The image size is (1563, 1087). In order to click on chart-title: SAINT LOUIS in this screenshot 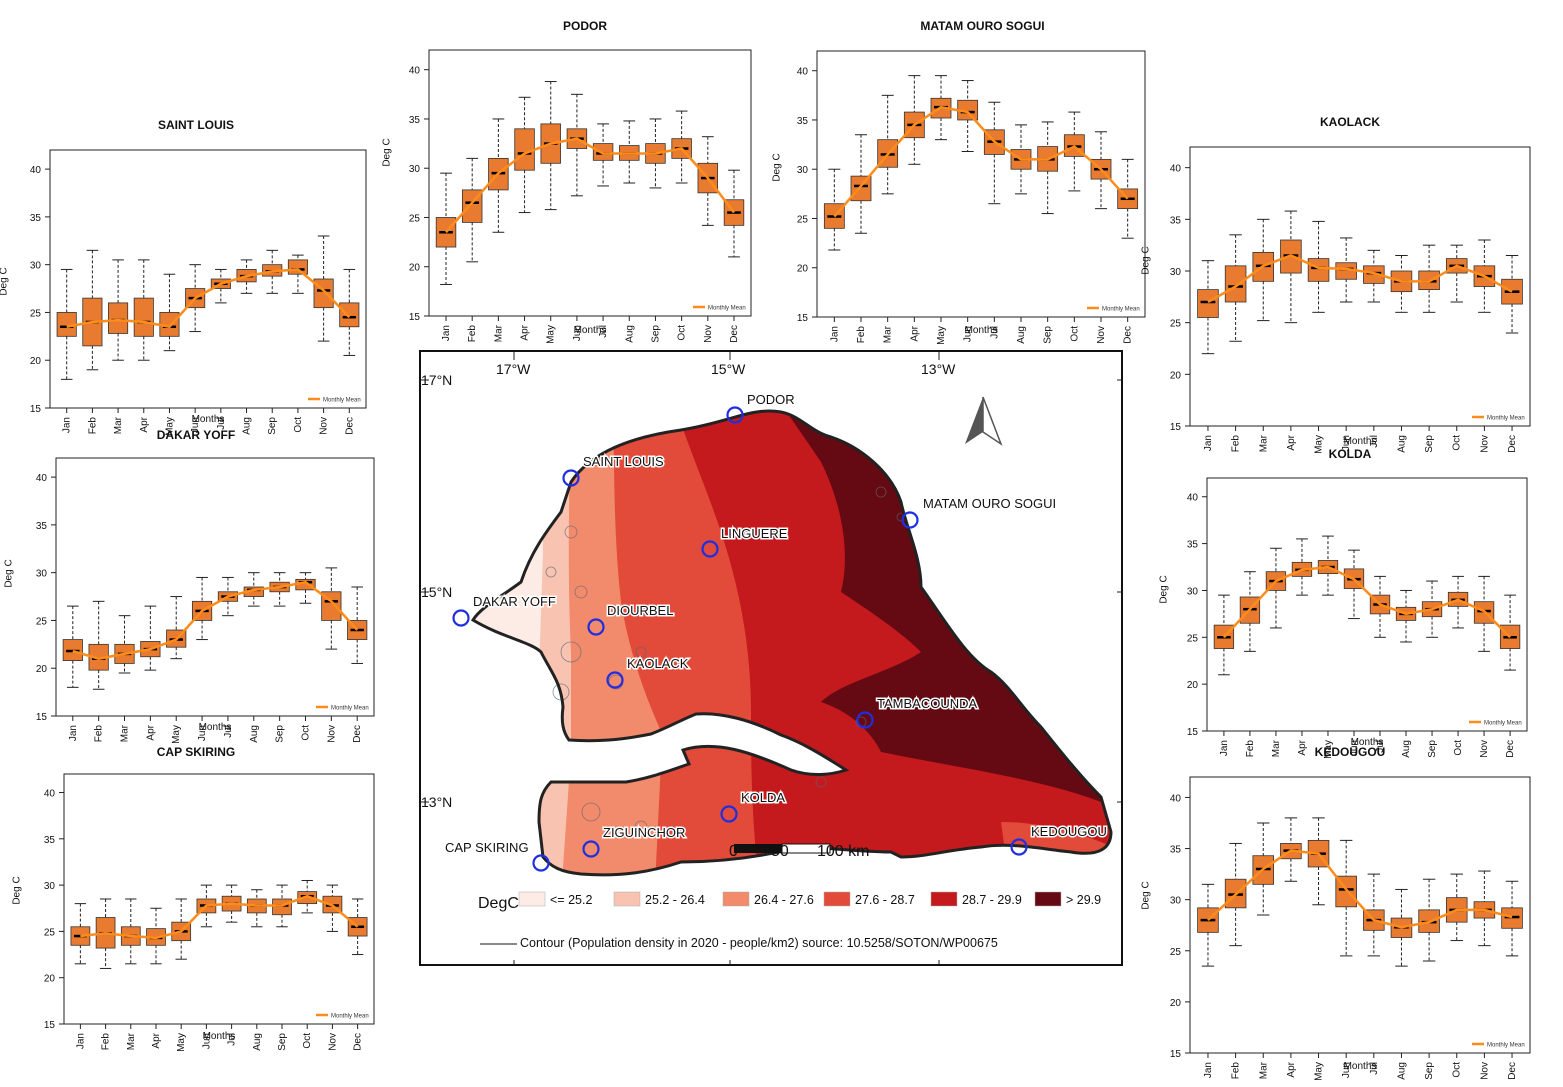, I will do `click(195, 125)`.